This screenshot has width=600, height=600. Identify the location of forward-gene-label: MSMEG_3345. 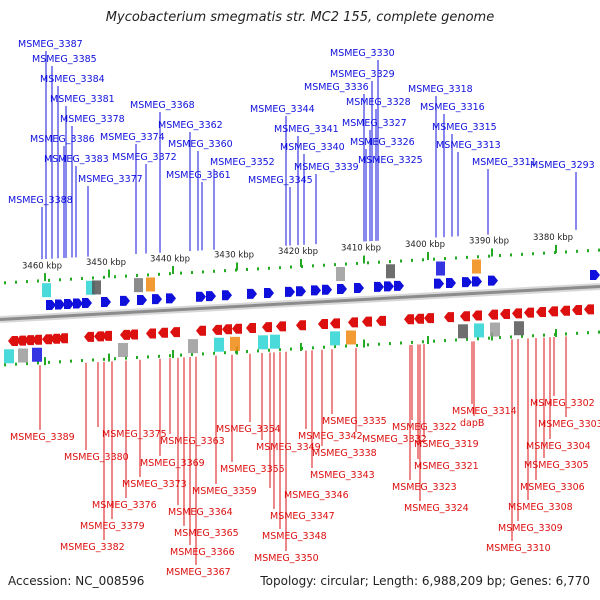
(280, 180).